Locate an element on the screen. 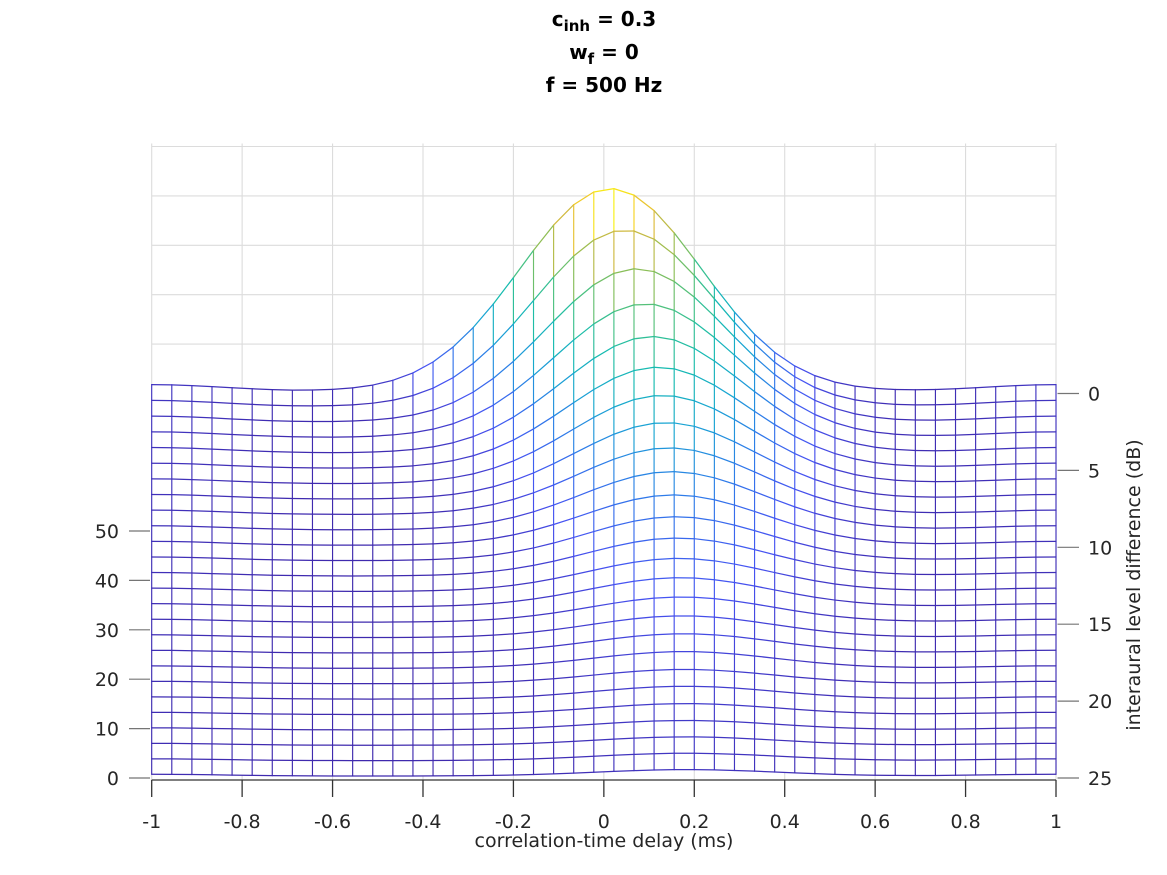 The width and height of the screenshot is (1167, 875). title-wf-symbol: w is located at coordinates (578, 52).